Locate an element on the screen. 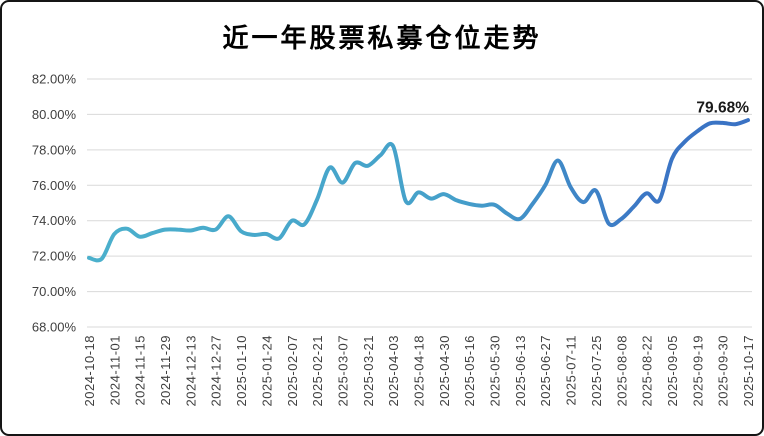  y-tick-label: 82.00% is located at coordinates (54, 79).